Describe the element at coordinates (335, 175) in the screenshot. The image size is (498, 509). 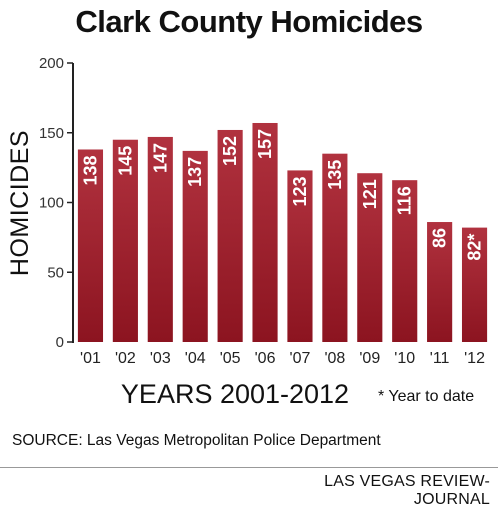
I see `bar-value-label: 135` at that location.